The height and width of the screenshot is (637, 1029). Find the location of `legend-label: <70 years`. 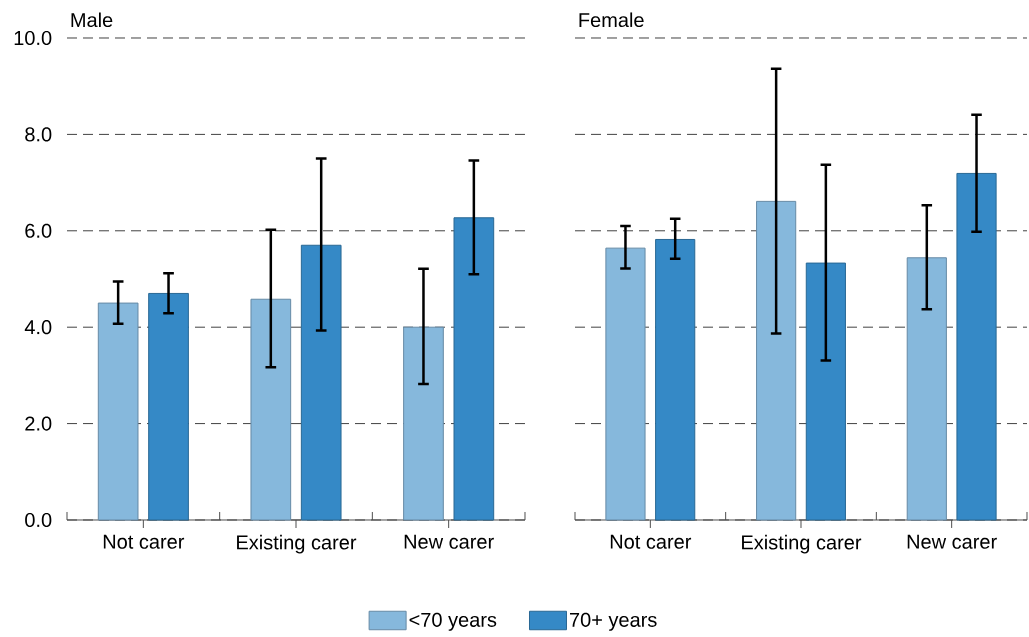

legend-label: <70 years is located at coordinates (453, 621).